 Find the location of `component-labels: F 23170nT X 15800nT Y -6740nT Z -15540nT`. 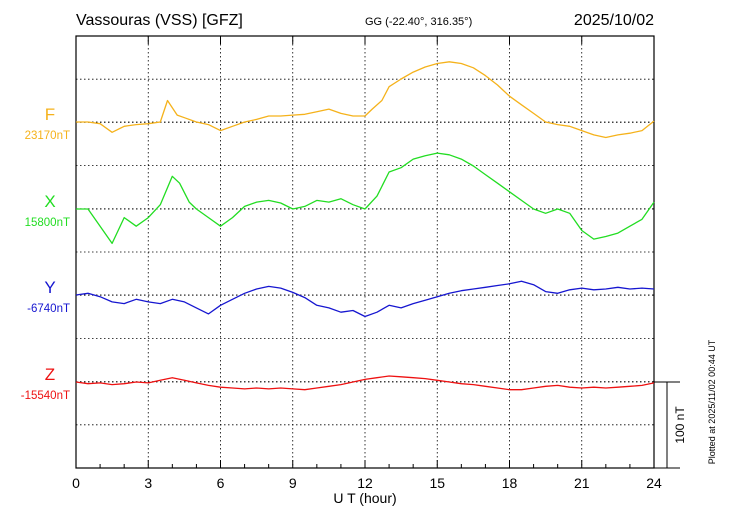

component-labels: F 23170nT X 15800nT Y -6740nT Z -15540nT is located at coordinates (45, 253).